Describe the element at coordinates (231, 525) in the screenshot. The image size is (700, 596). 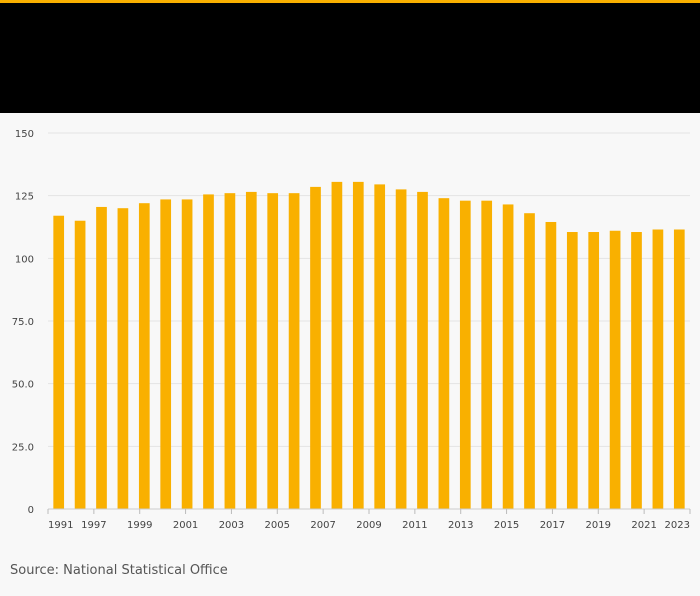
I see `x-tick-label: 2003` at that location.